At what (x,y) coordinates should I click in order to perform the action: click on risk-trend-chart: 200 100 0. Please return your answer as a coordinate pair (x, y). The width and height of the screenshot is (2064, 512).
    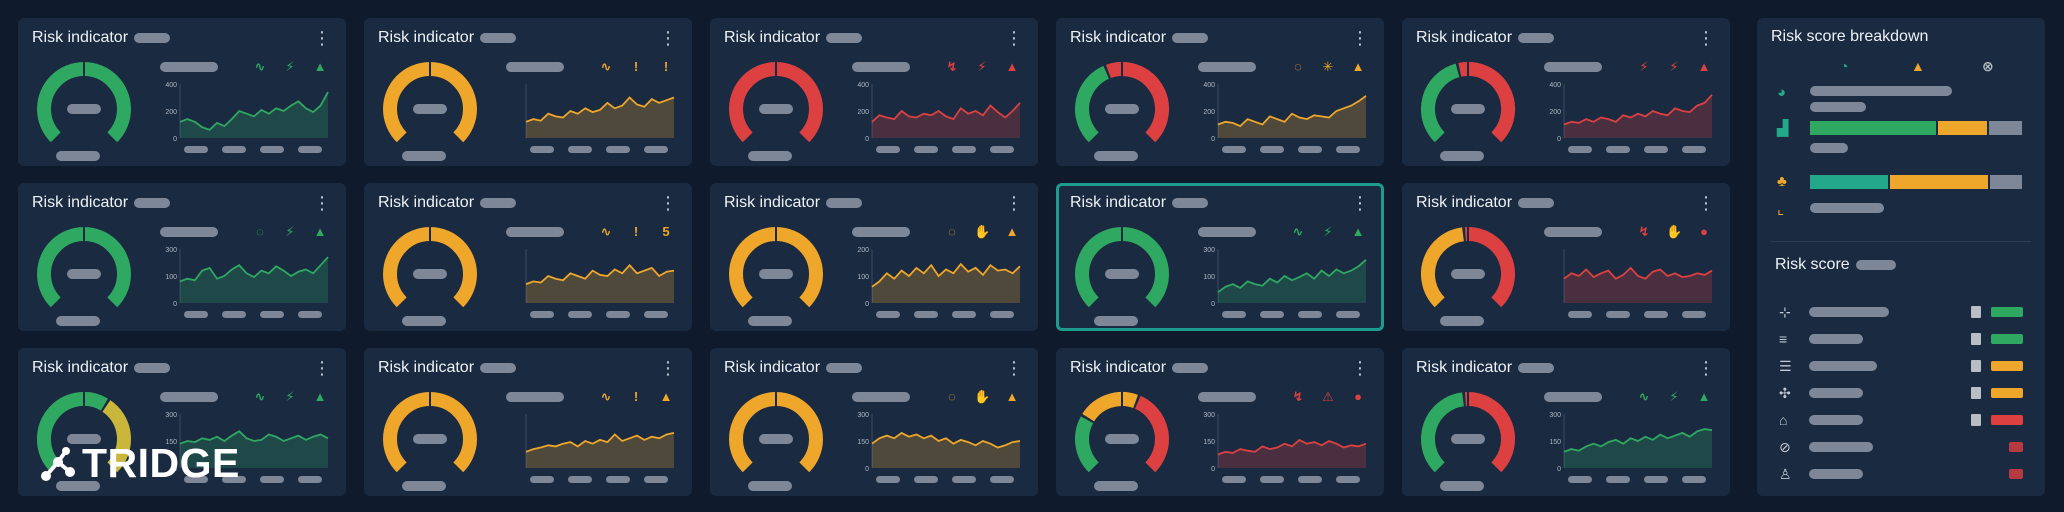
    Looking at the image, I should click on (939, 282).